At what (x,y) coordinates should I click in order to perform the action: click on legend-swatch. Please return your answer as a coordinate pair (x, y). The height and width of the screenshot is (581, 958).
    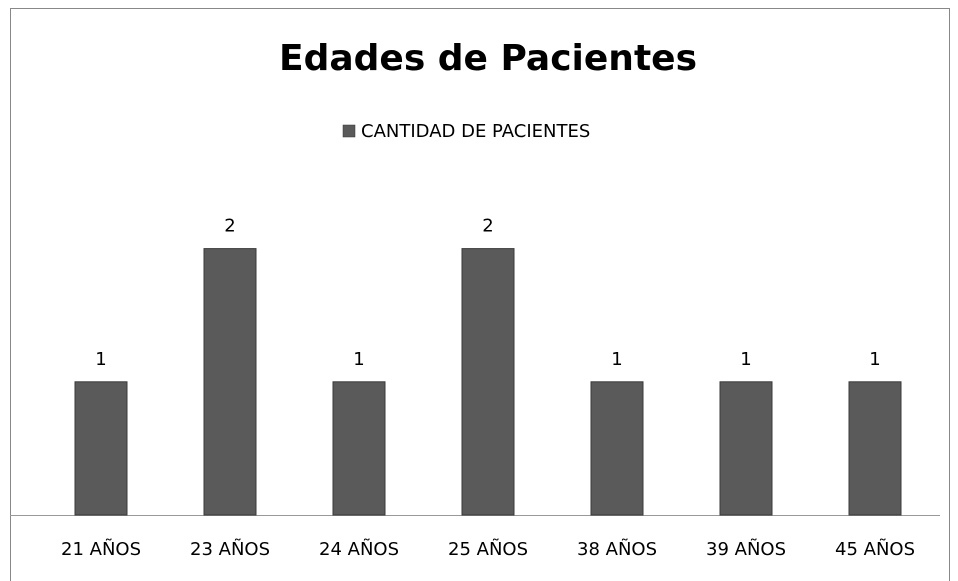
    Looking at the image, I should click on (349, 131).